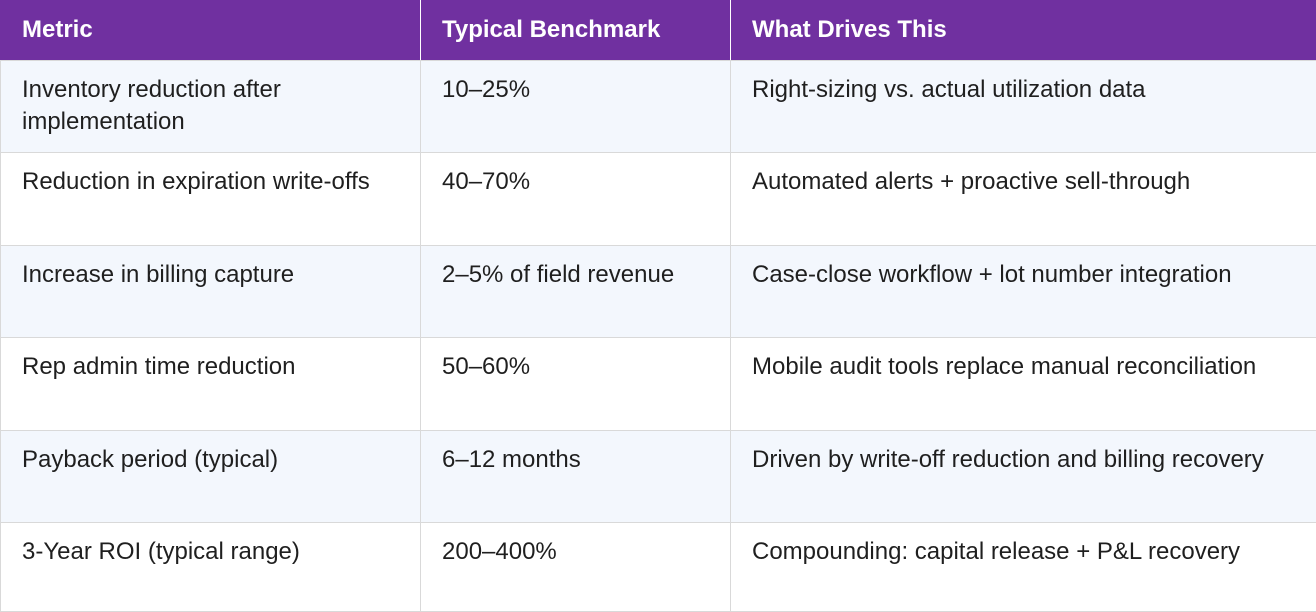 This screenshot has width=1316, height=612. Describe the element at coordinates (575, 30) in the screenshot. I see `column-header-benchmark: Typical Benchmark` at that location.